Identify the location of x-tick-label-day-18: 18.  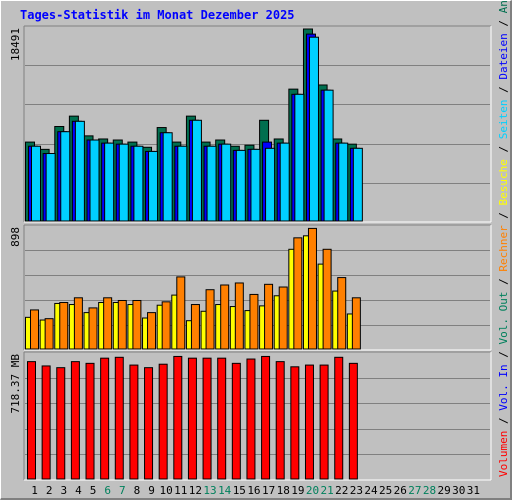
(283, 490).